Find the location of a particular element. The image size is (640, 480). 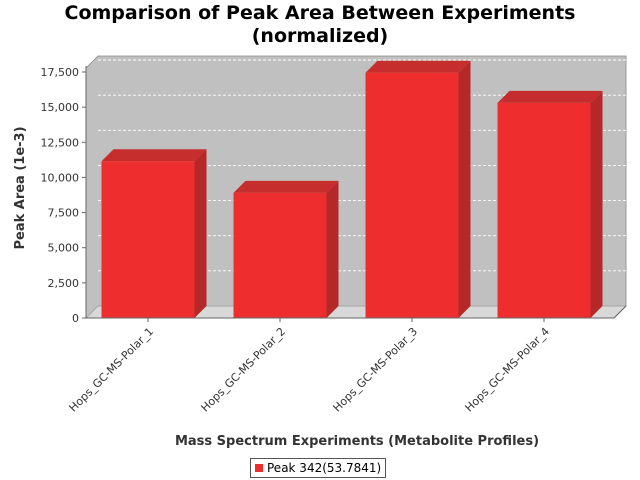

chart-title-line-2: (normalized) is located at coordinates (320, 36).